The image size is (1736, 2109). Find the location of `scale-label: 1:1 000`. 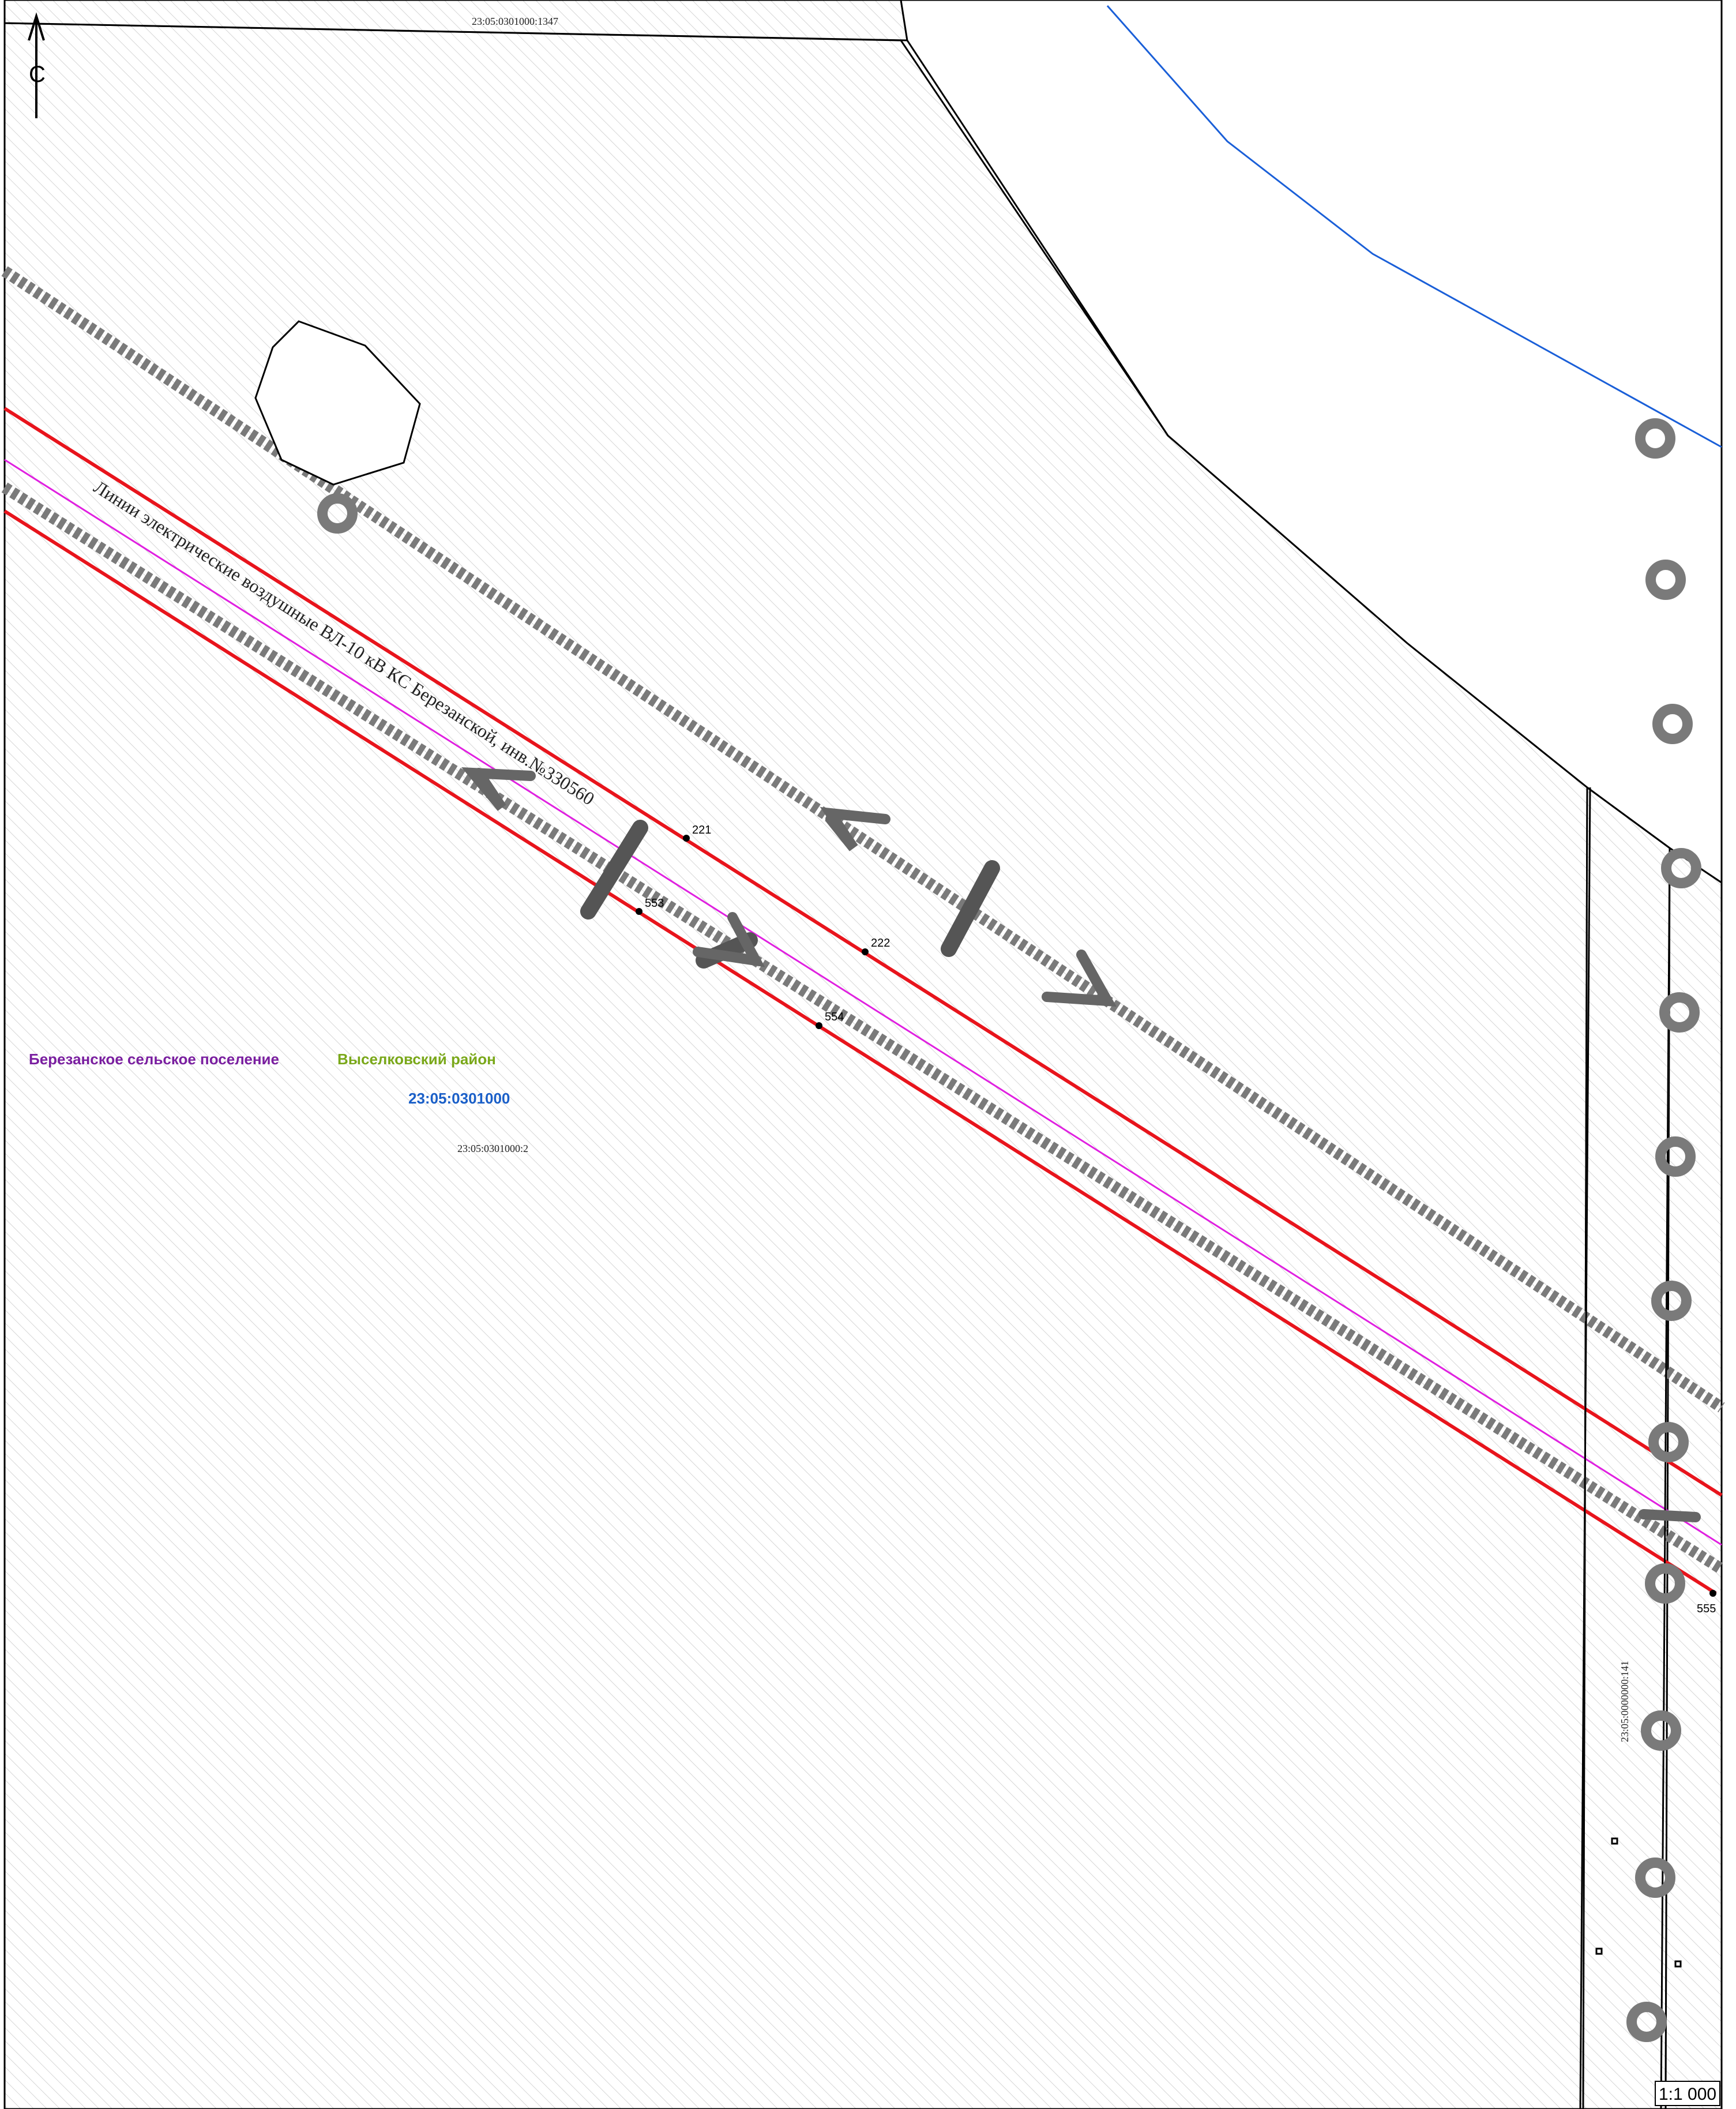

scale-label: 1:1 000 is located at coordinates (1688, 2094).